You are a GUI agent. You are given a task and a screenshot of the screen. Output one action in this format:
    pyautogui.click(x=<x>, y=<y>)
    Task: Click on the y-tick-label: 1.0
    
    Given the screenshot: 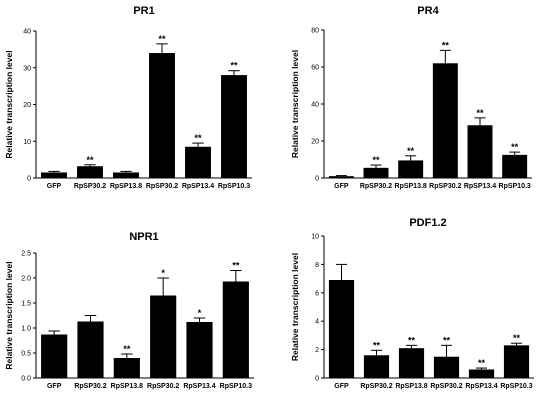 What is the action you would take?
    pyautogui.click(x=26, y=329)
    